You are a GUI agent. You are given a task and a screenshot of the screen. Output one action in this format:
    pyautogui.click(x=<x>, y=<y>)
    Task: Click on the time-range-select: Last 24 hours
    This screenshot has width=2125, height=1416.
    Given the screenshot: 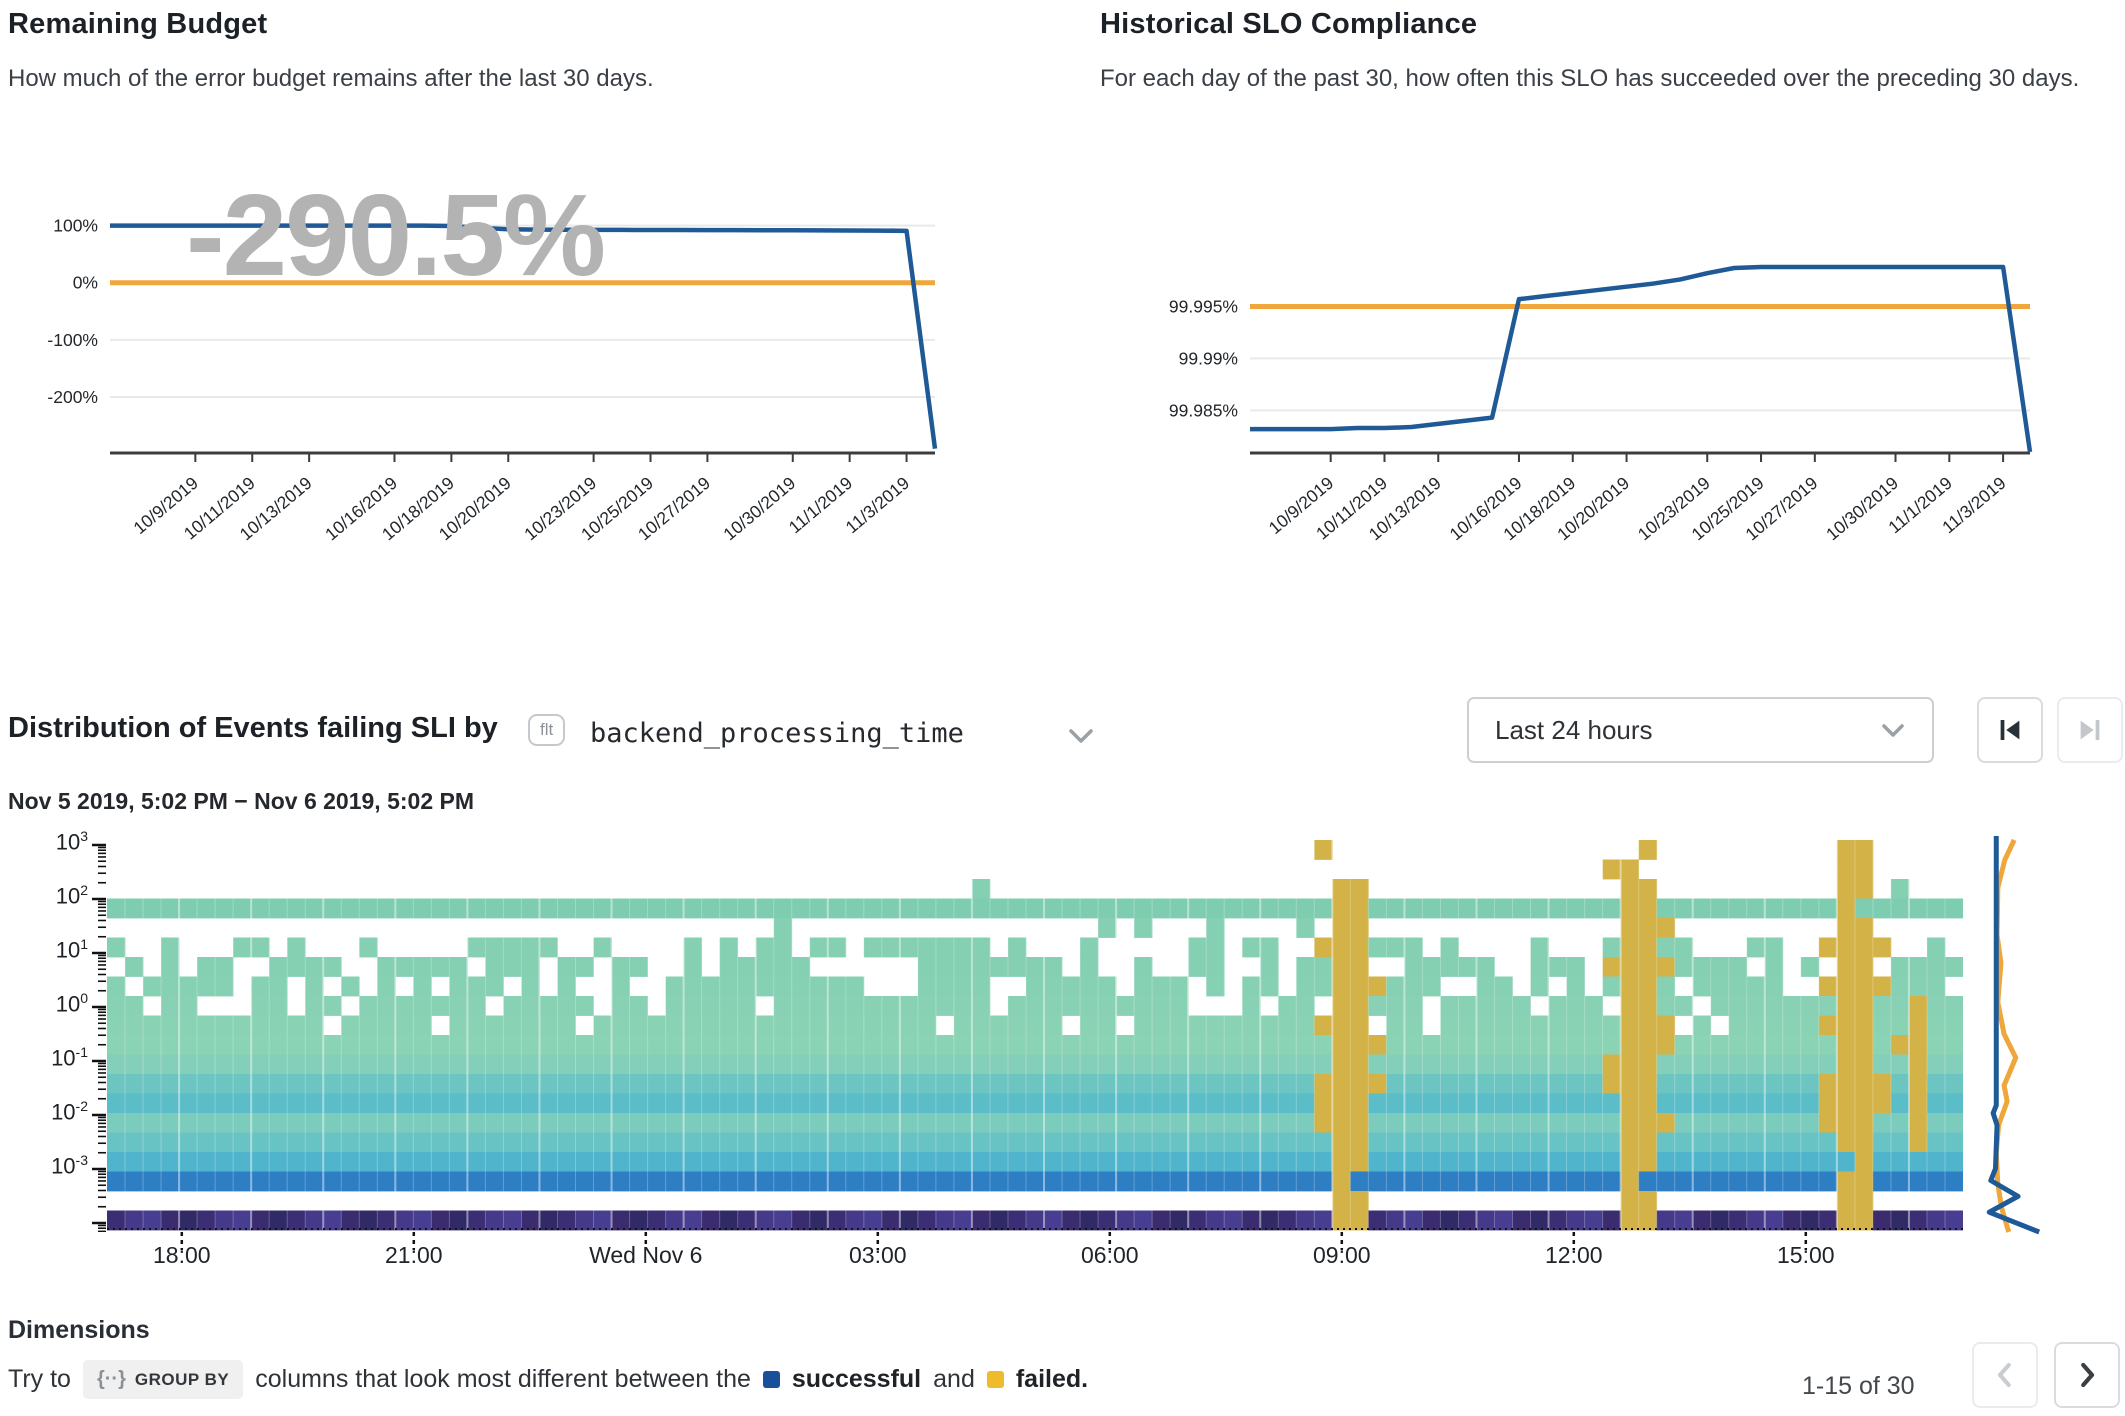 What is the action you would take?
    pyautogui.click(x=1700, y=730)
    